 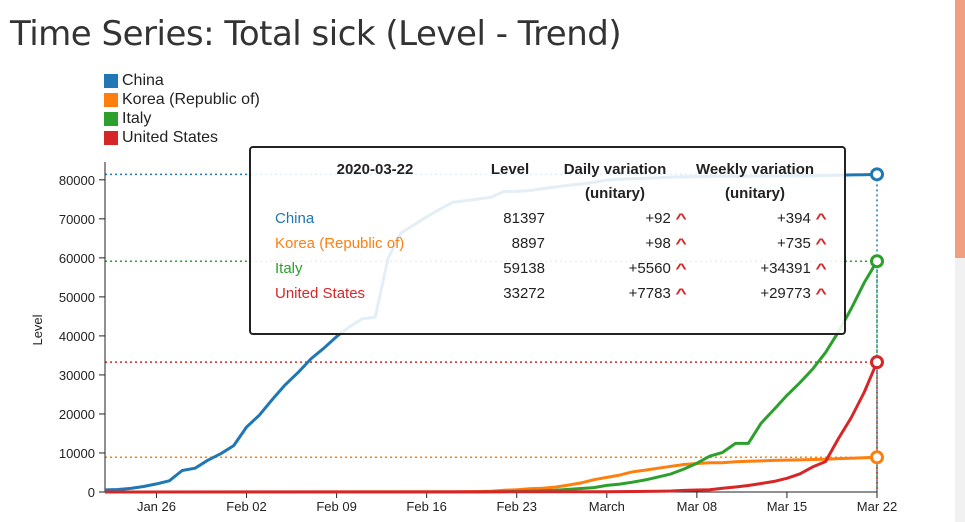 What do you see at coordinates (756, 293) in the screenshot?
I see `tooltip-weekly-value: +29773 ^` at bounding box center [756, 293].